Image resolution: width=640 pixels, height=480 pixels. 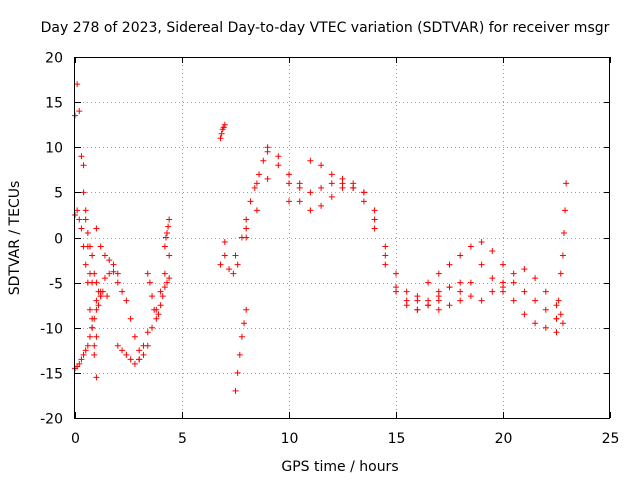 I want to click on x-tick-label: 15, so click(x=397, y=439).